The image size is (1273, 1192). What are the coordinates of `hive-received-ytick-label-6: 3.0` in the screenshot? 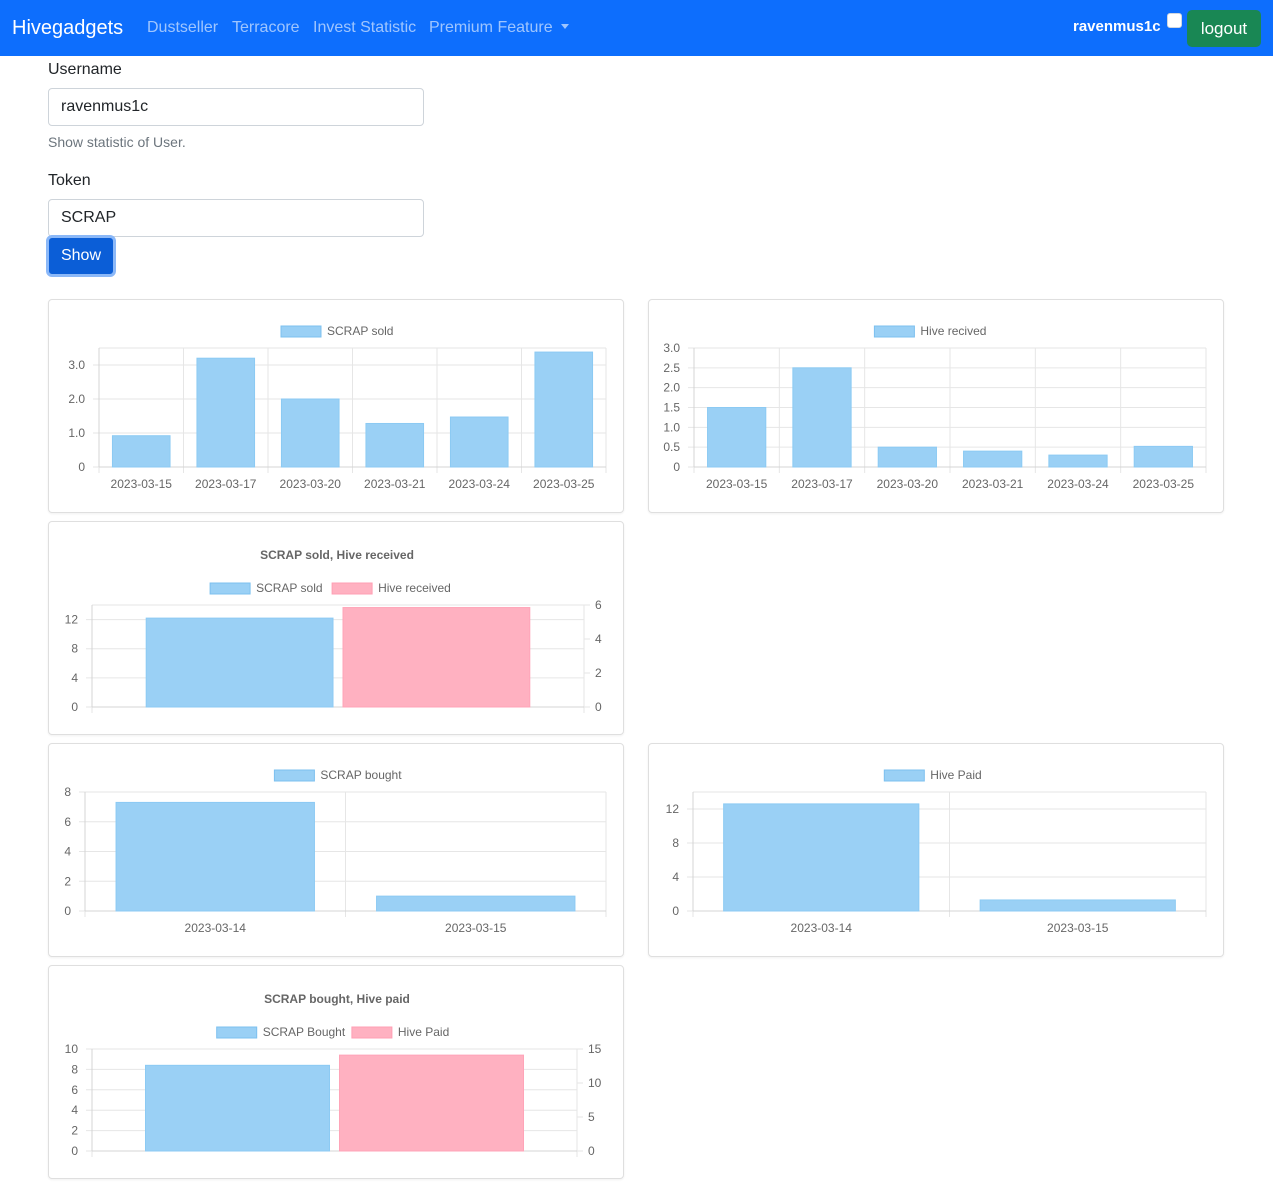 It's located at (671, 348).